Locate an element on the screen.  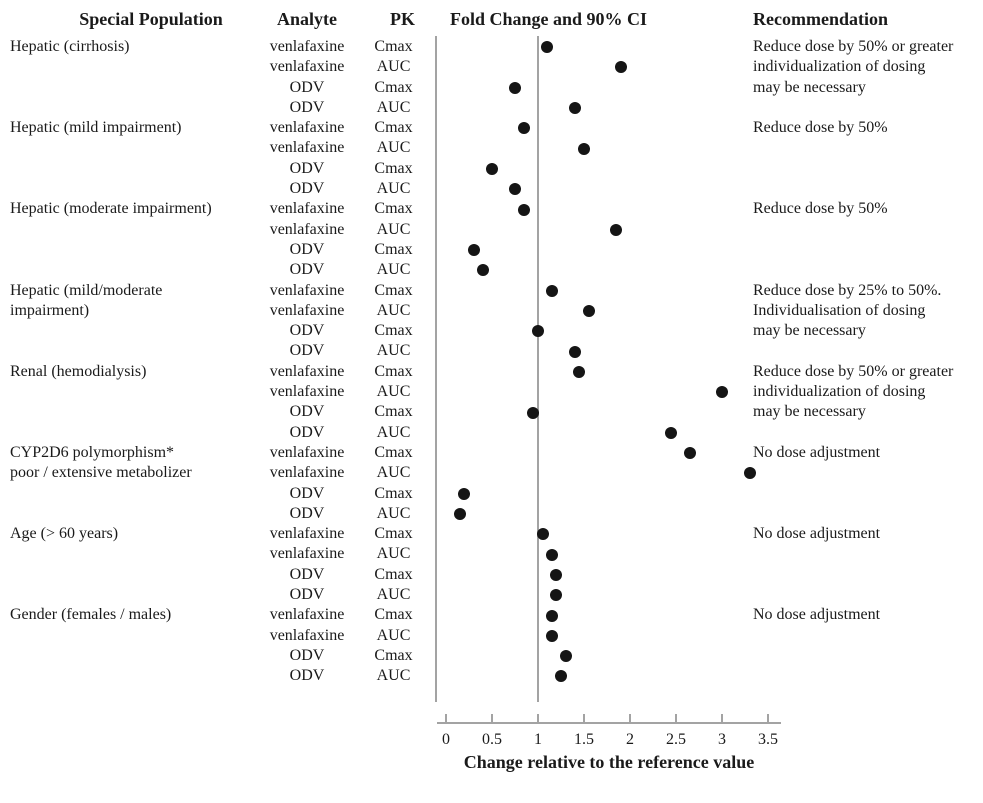
x-axis-title: Change relative to the reference value is located at coordinates (609, 762).